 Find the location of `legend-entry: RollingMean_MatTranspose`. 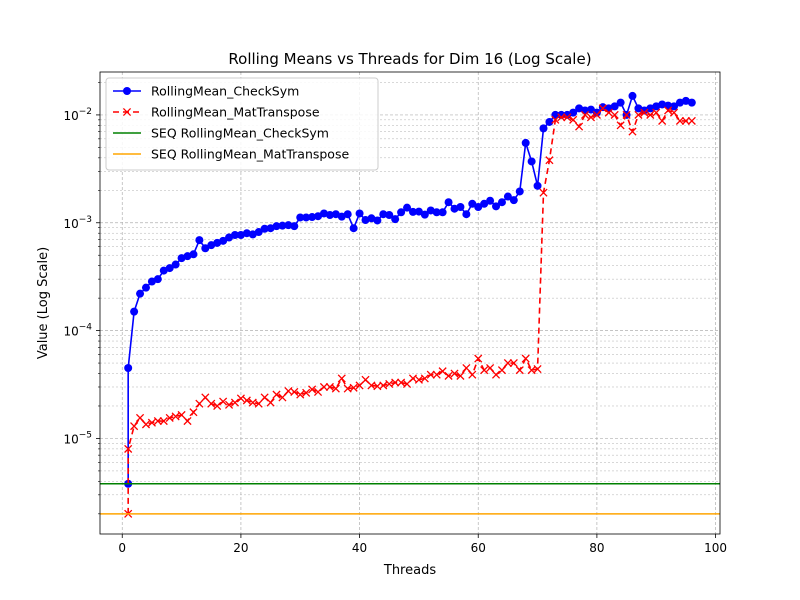

legend-entry: RollingMean_MatTranspose is located at coordinates (216, 112).